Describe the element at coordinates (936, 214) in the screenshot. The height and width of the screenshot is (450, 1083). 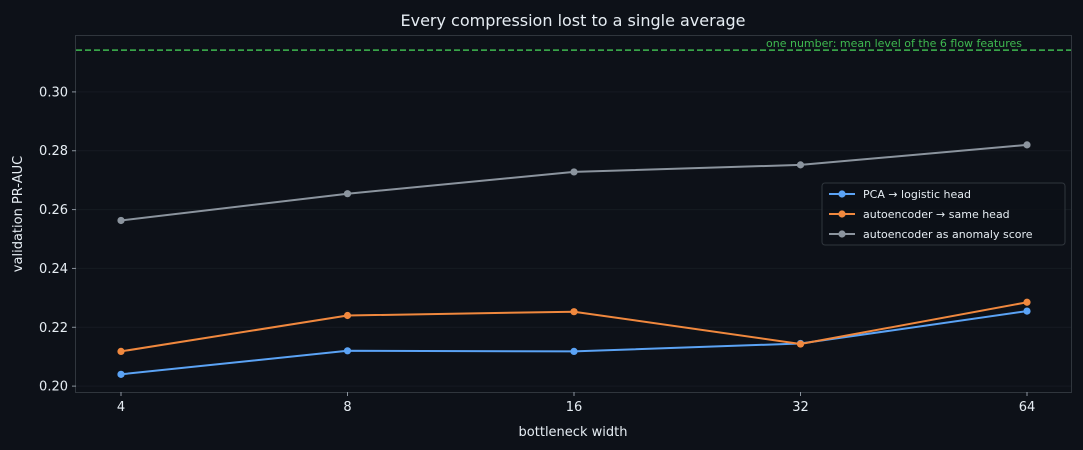
I see `legend-label: autoencoder → same head` at that location.